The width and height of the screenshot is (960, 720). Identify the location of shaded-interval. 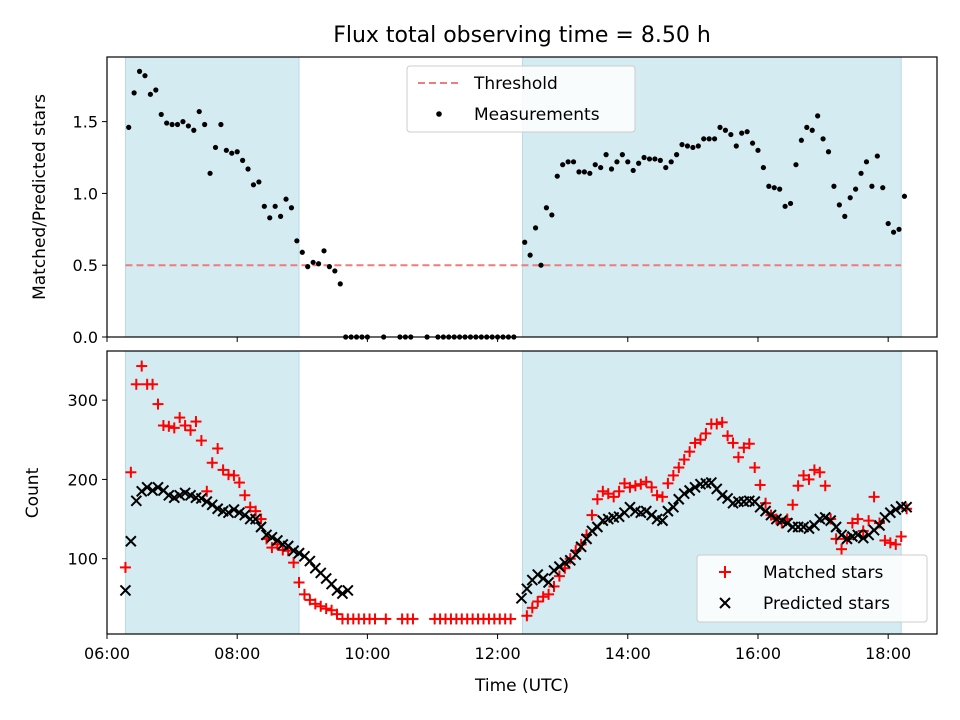
(212, 197).